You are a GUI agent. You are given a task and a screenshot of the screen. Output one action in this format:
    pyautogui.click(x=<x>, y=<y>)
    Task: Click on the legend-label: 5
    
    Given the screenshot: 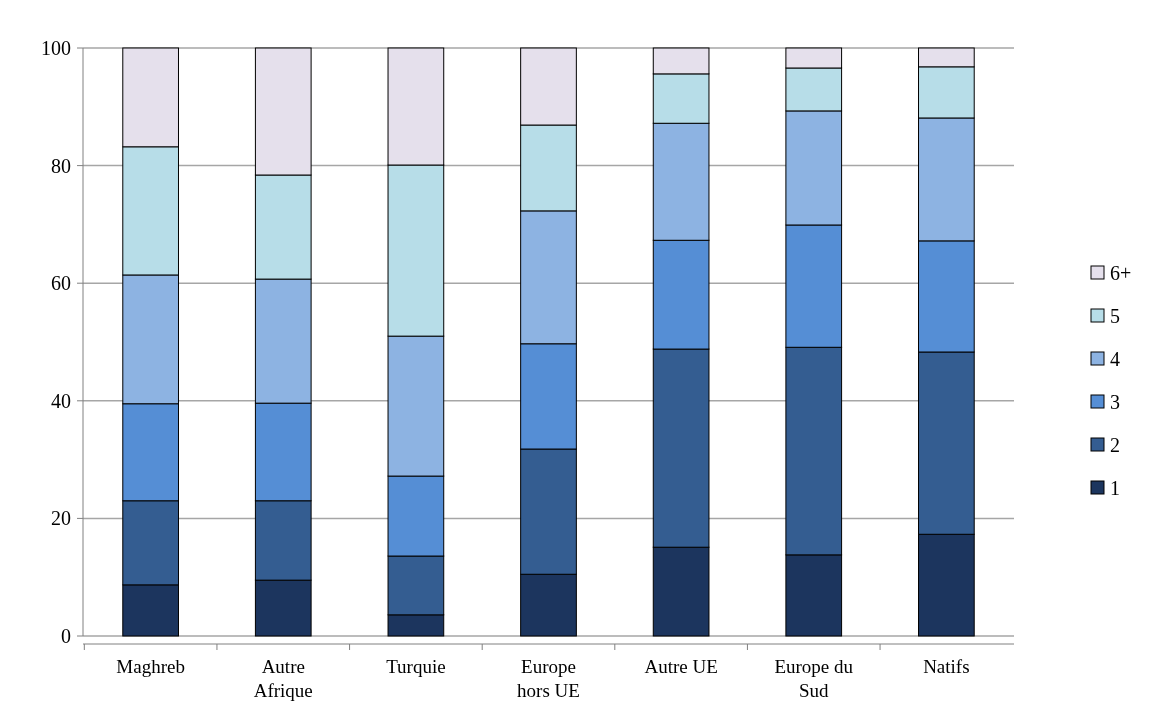 What is the action you would take?
    pyautogui.click(x=1115, y=316)
    